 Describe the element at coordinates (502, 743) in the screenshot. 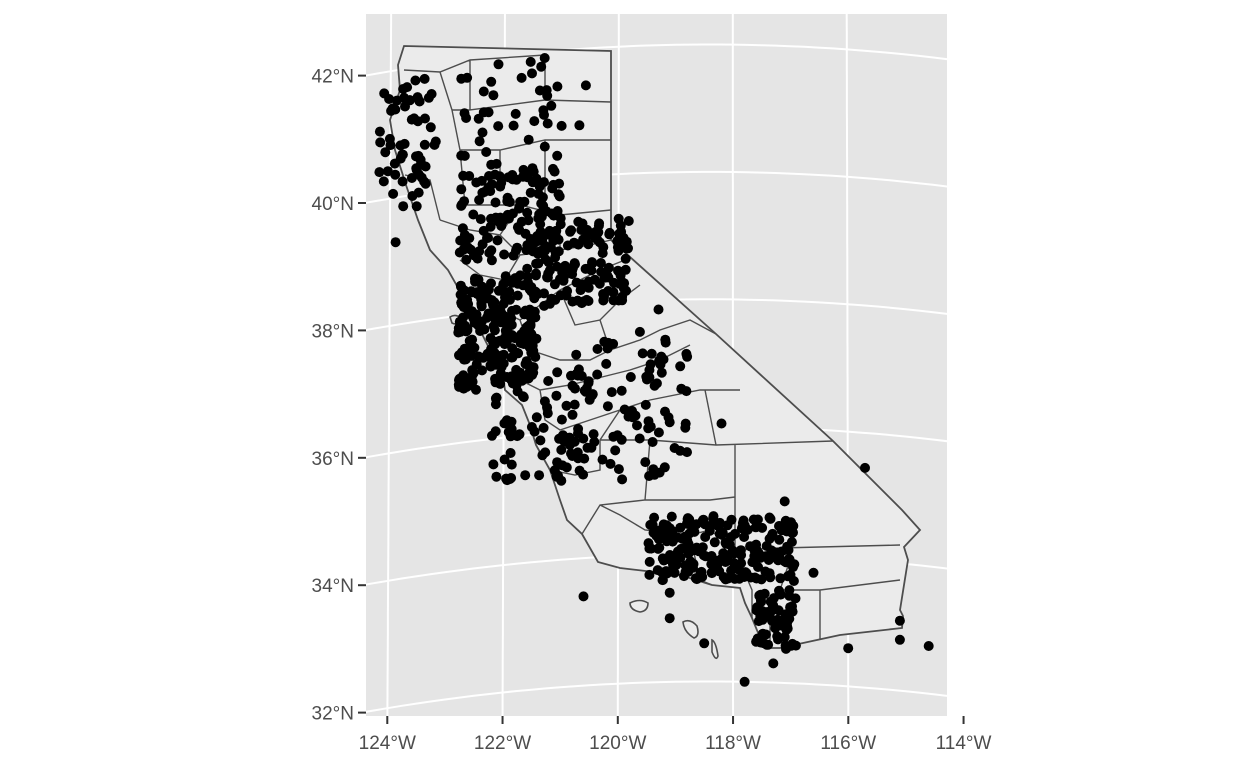

I see `x-tick-label: 122°W` at that location.